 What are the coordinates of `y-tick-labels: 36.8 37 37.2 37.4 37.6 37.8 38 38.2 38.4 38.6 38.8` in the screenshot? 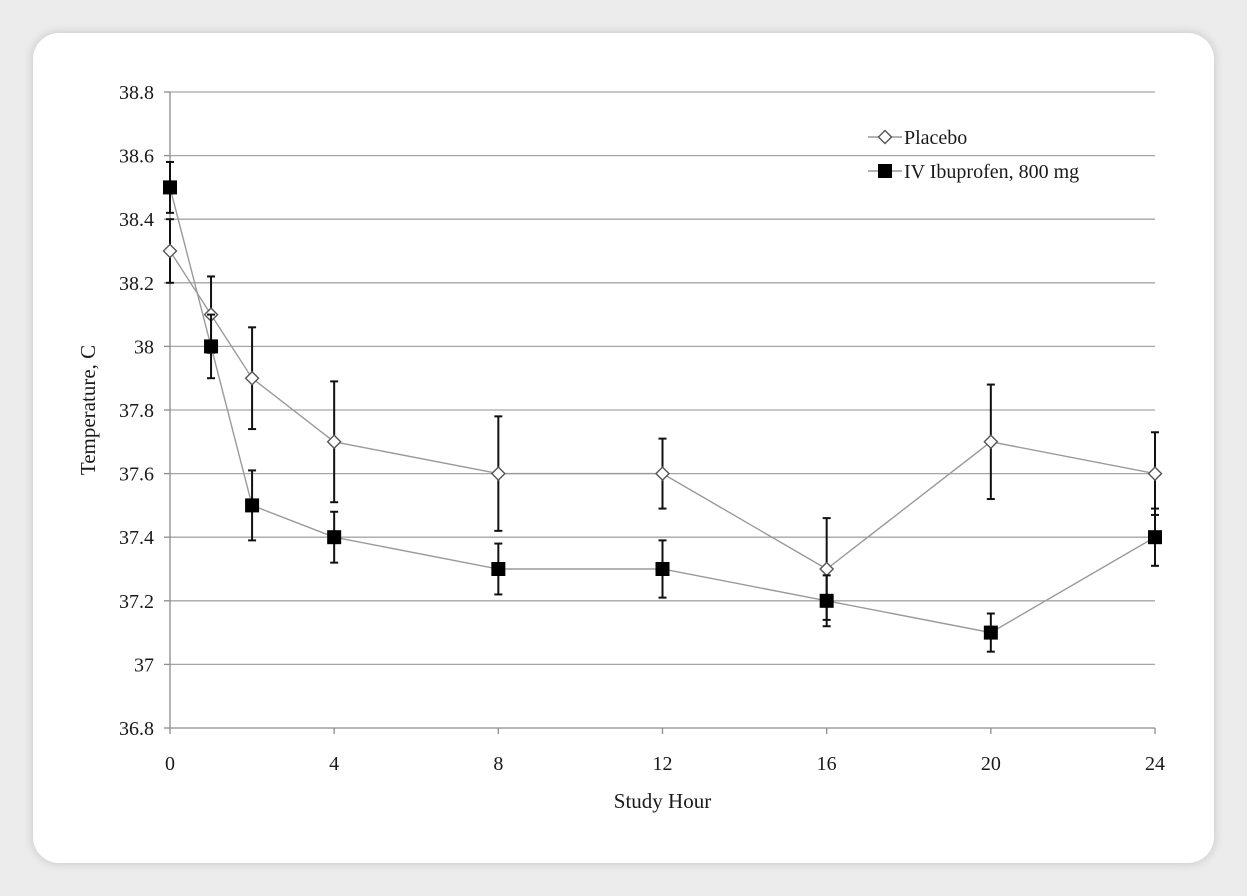 It's located at (136, 411).